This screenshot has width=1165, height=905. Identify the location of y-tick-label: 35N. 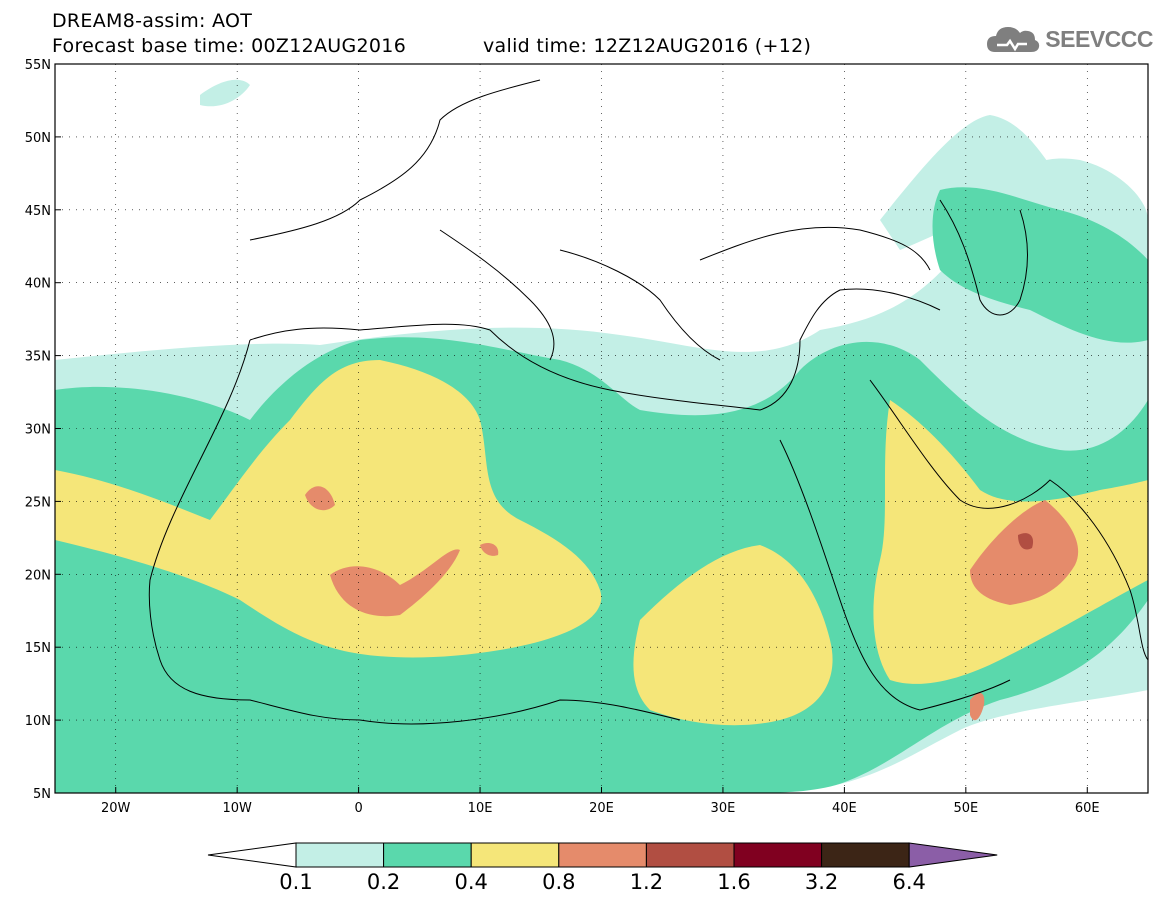
(38, 357).